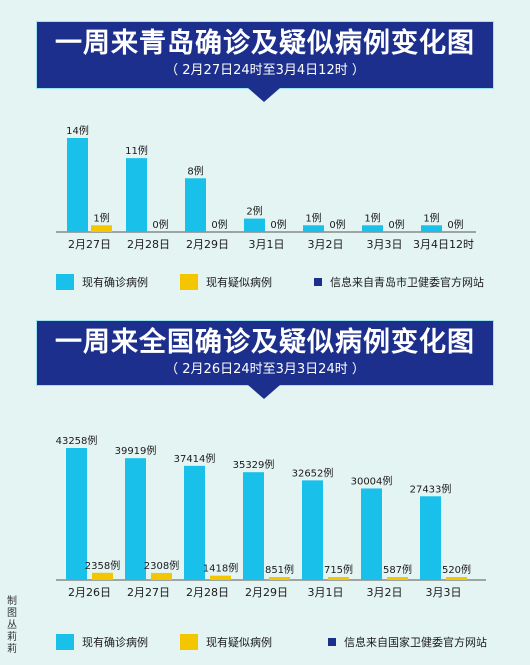 Image resolution: width=530 pixels, height=665 pixels. I want to click on confirmed-data-label: 37414例, so click(195, 458).